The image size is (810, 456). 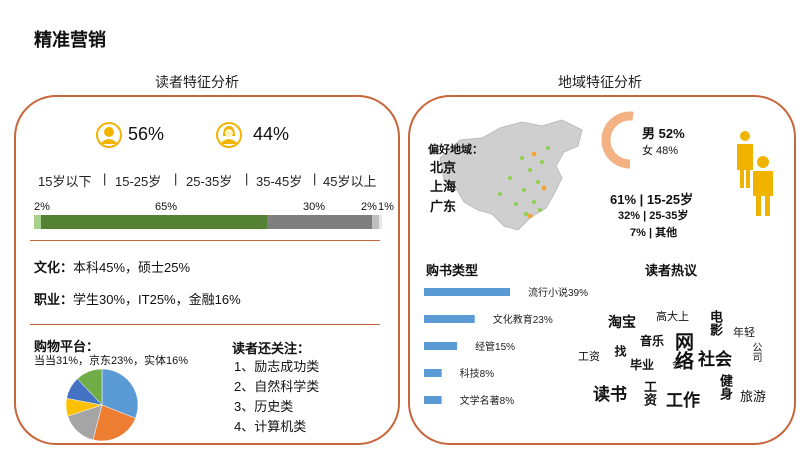 I want to click on age-ratio-line: 61% | 15-25岁, so click(x=652, y=199).